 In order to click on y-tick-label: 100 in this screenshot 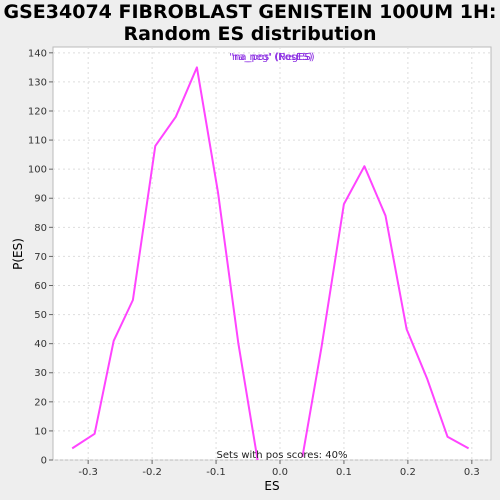, I will do `click(37, 170)`.